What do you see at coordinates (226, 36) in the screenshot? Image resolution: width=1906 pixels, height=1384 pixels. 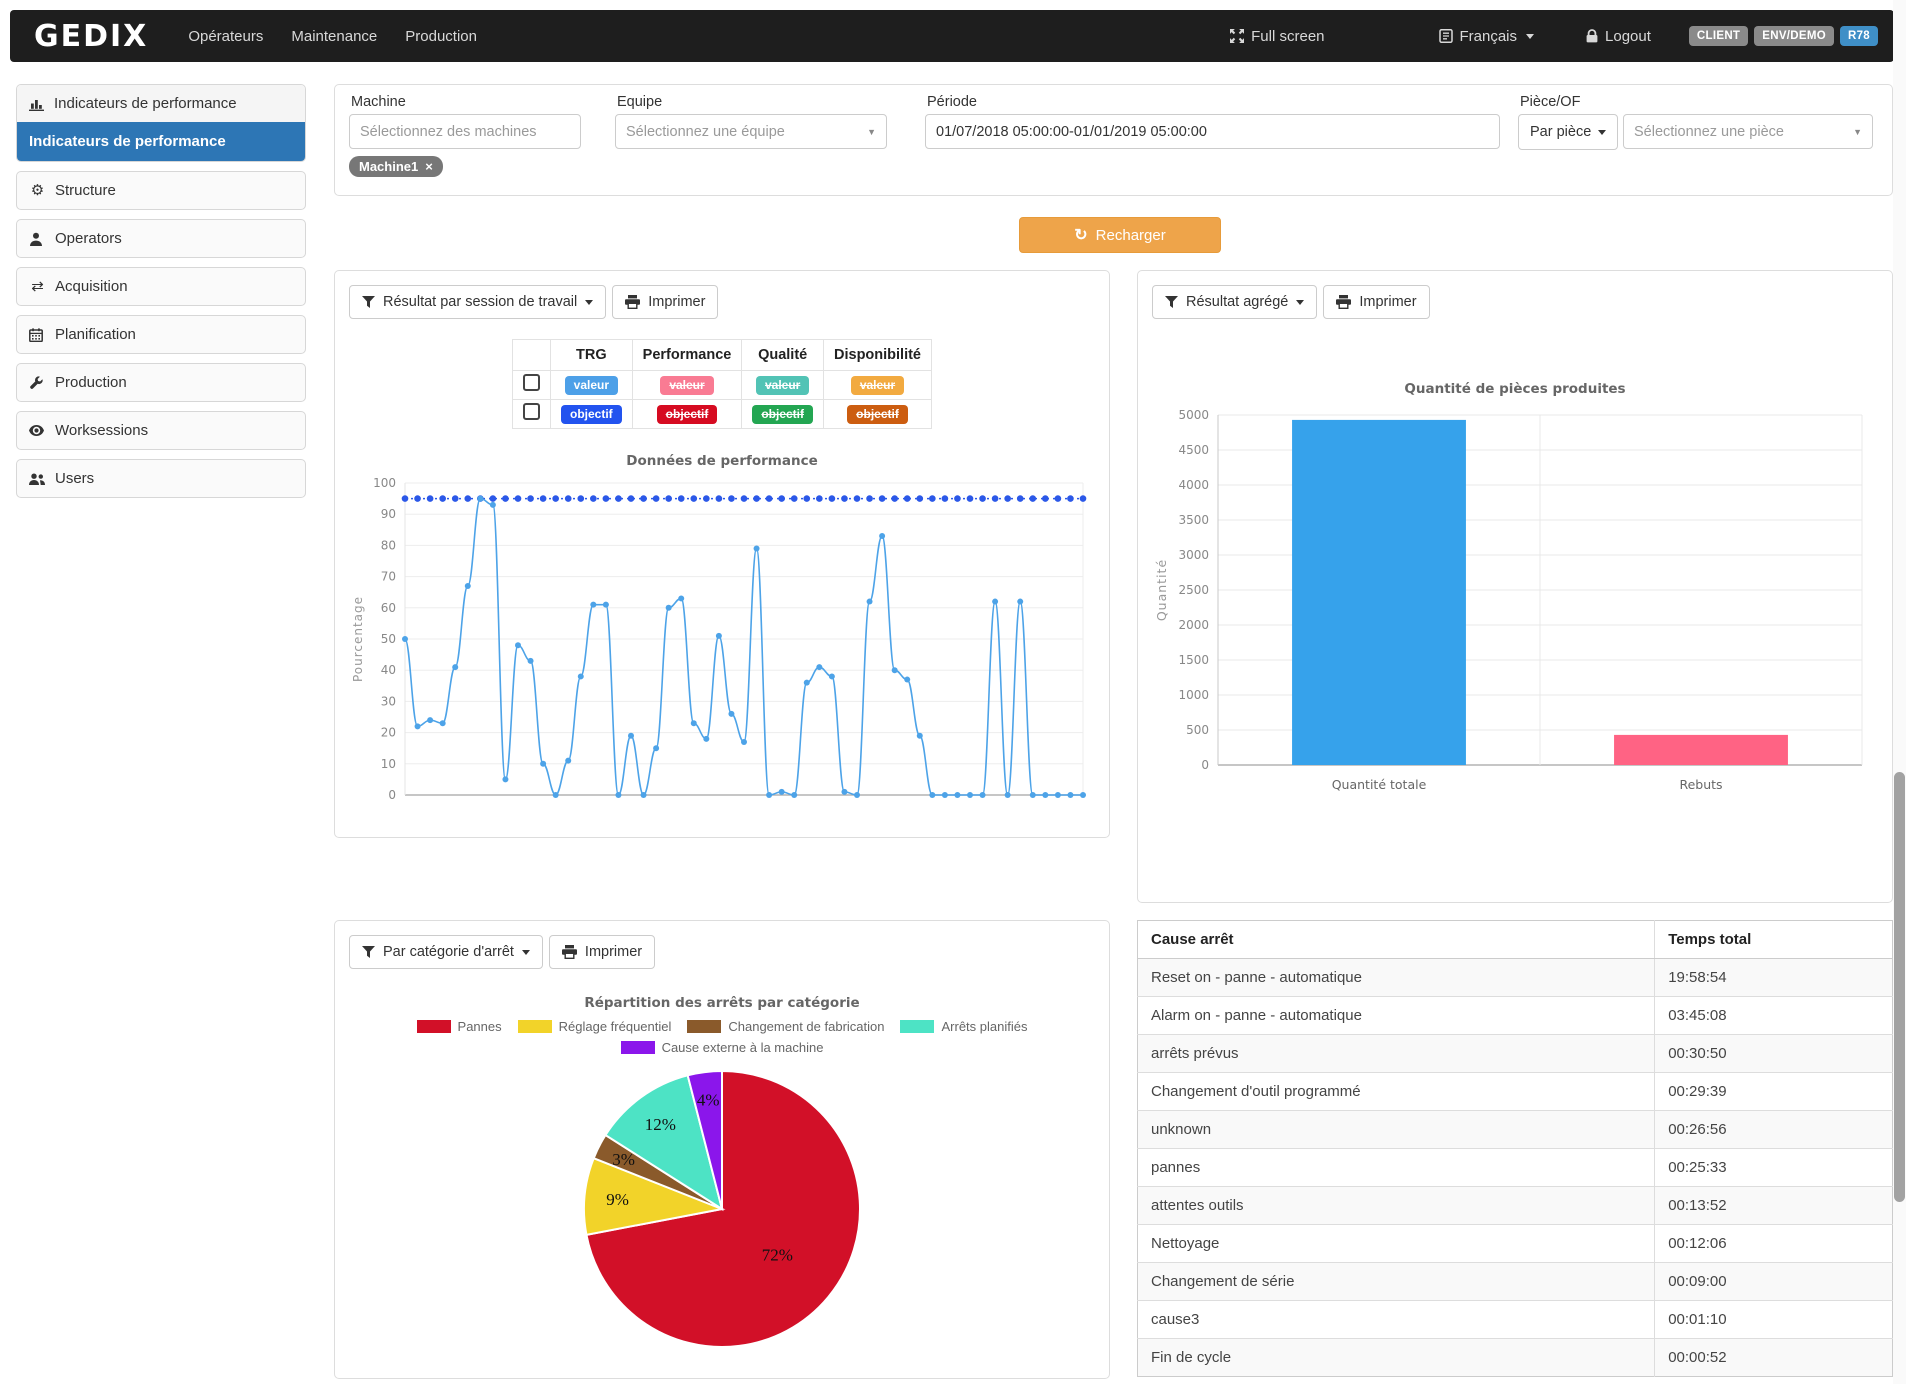 I see `nav-item-operateurs: Opérateurs` at bounding box center [226, 36].